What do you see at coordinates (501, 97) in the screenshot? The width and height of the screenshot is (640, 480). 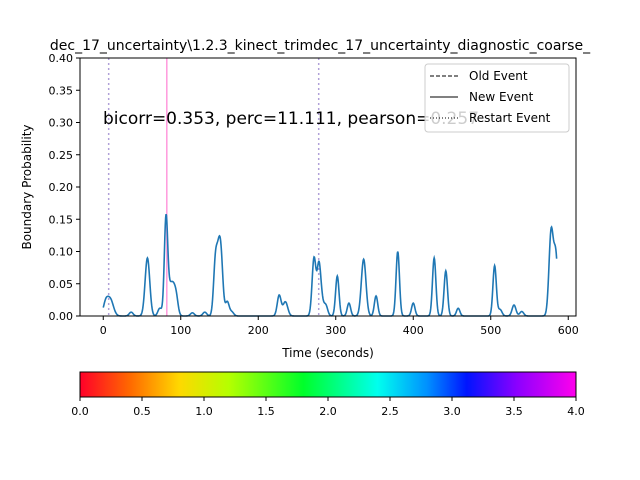 I see `legend-label-new-event: New Event` at bounding box center [501, 97].